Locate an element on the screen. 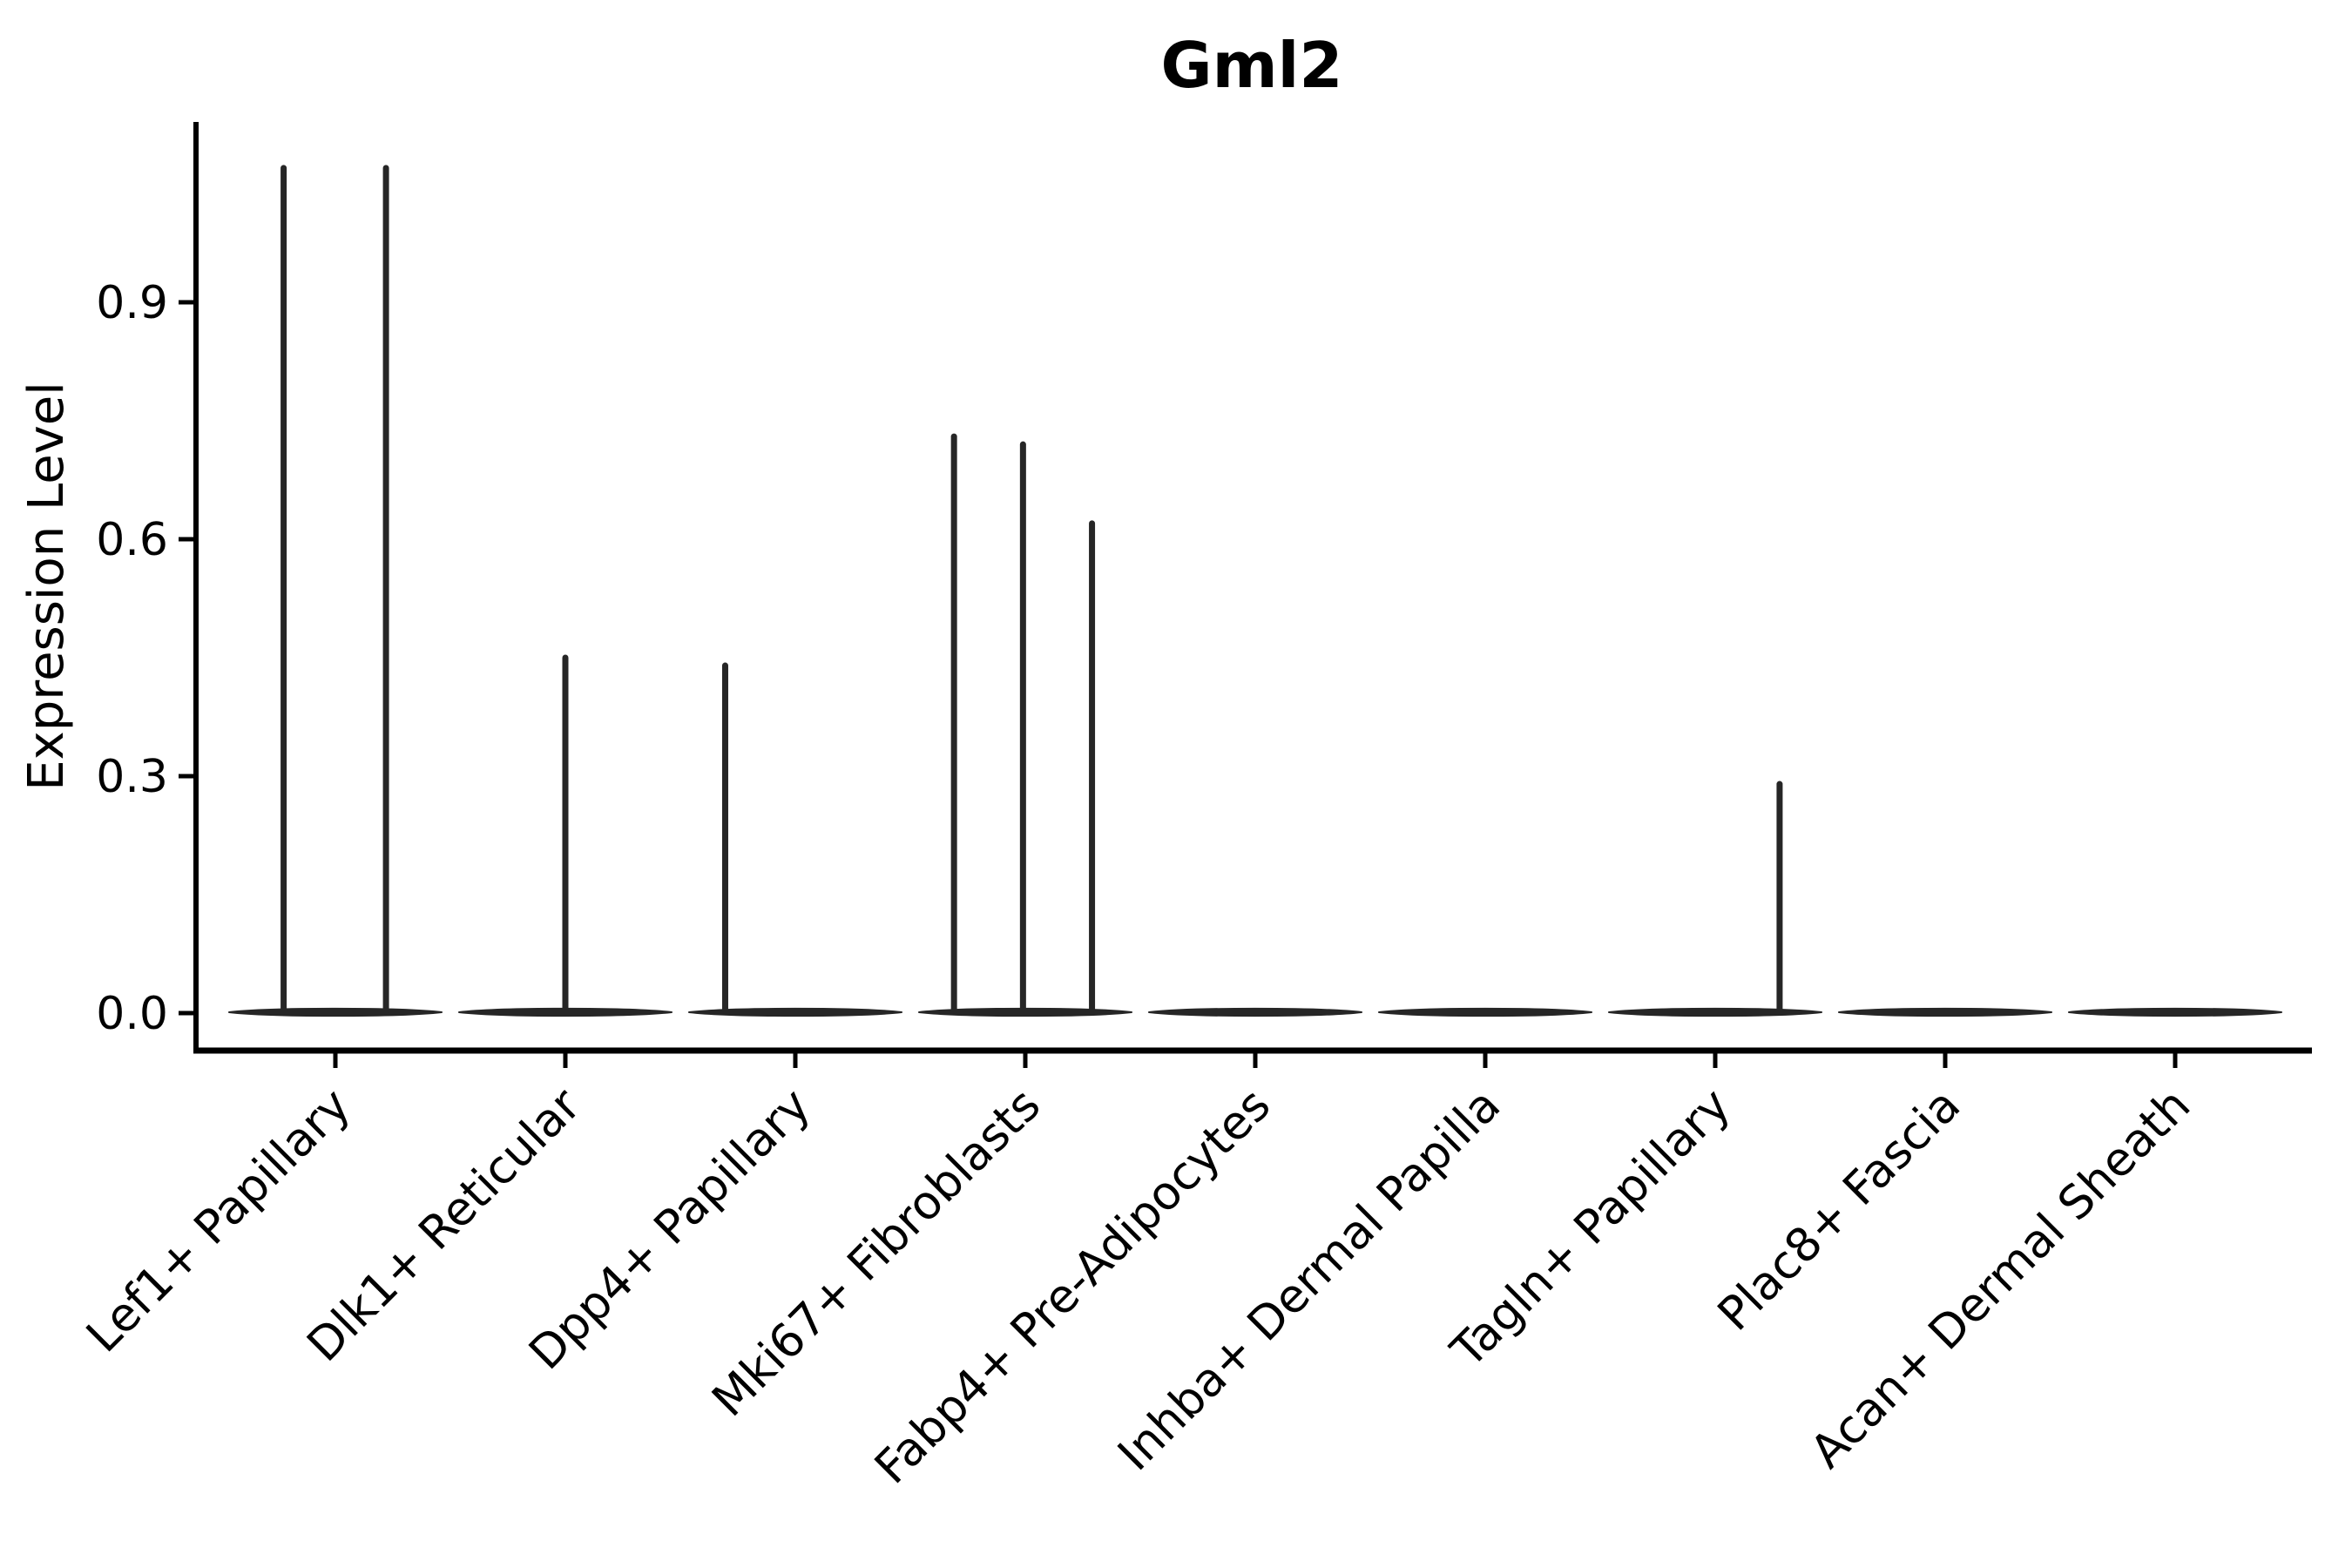 This screenshot has width=2352, height=1568. x-tick-label: Acan+ Dermal Sheath is located at coordinates (2001, 1278).